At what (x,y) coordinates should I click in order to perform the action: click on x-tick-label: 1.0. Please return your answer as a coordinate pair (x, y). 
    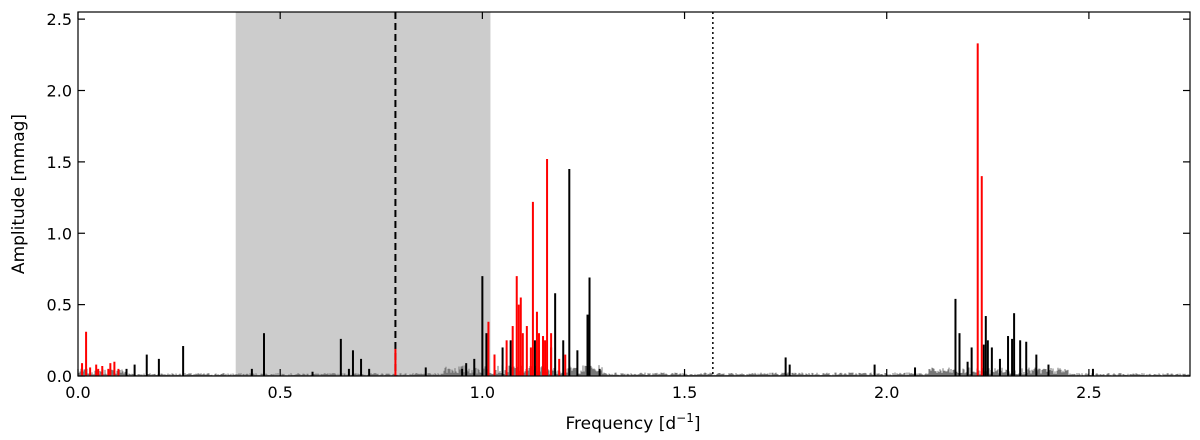
    Looking at the image, I should click on (482, 392).